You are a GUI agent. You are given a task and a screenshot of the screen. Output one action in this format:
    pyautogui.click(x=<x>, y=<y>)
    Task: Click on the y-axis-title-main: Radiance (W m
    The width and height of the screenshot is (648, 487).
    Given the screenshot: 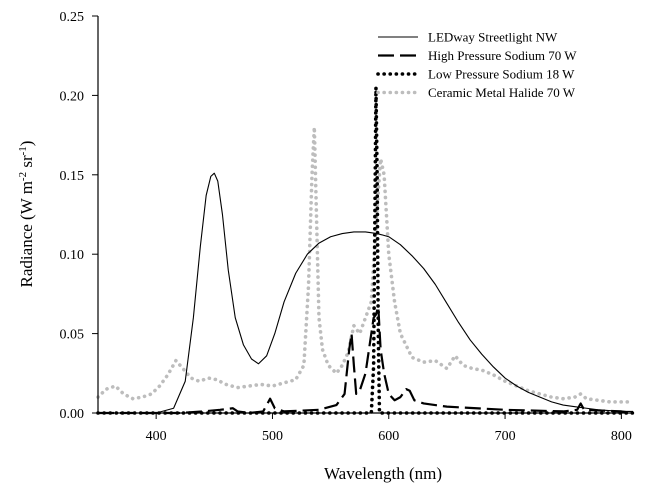 What is the action you would take?
    pyautogui.click(x=26, y=234)
    